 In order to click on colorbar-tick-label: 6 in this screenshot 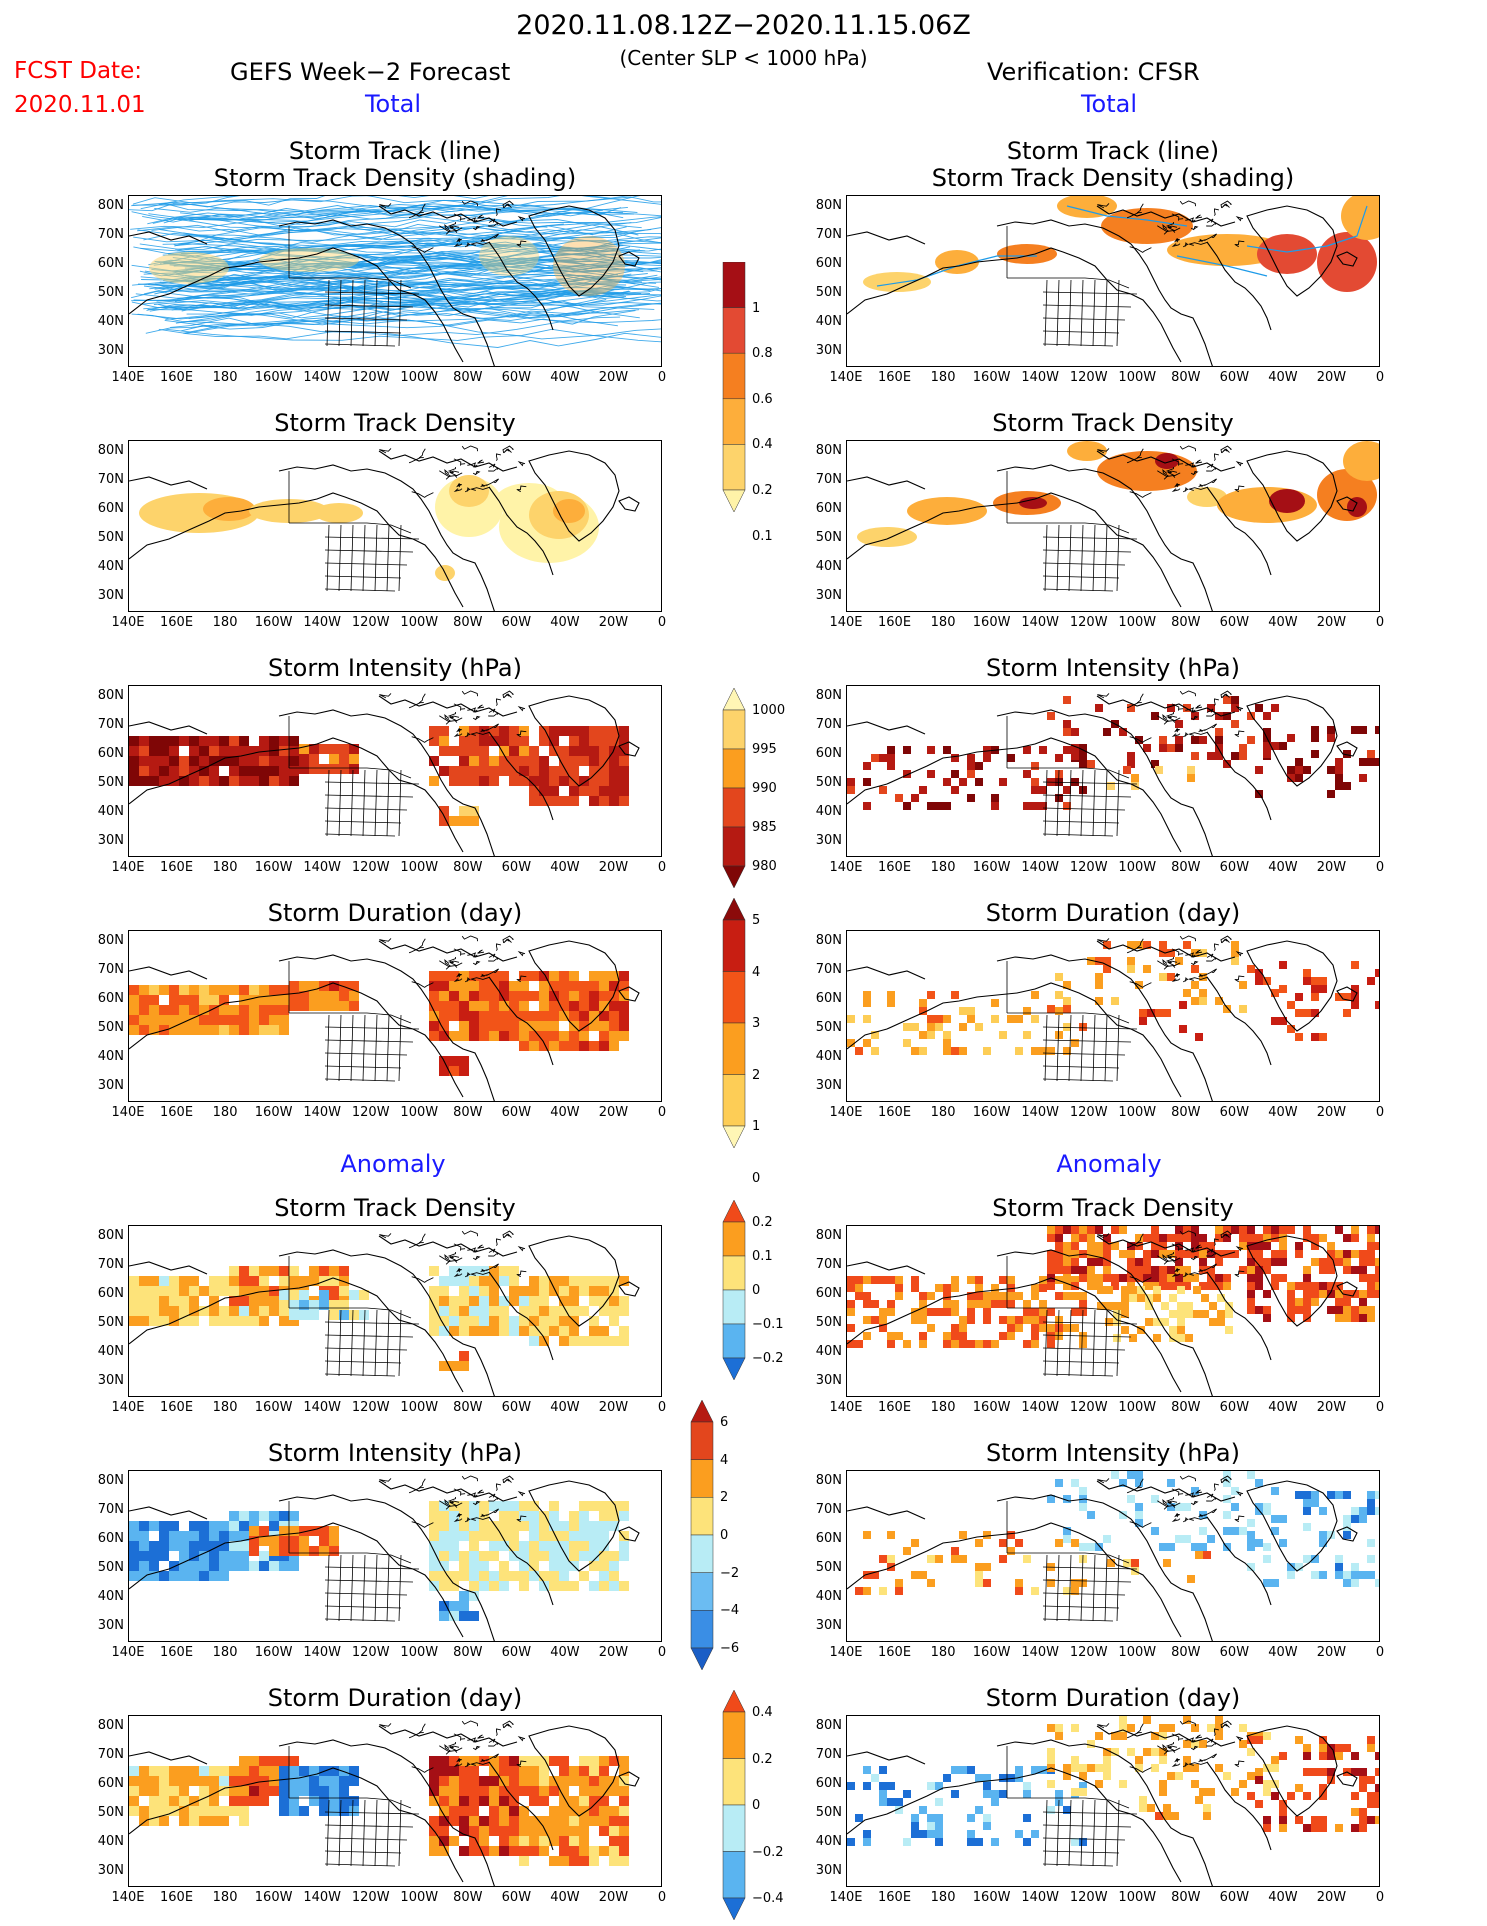, I will do `click(724, 1422)`.